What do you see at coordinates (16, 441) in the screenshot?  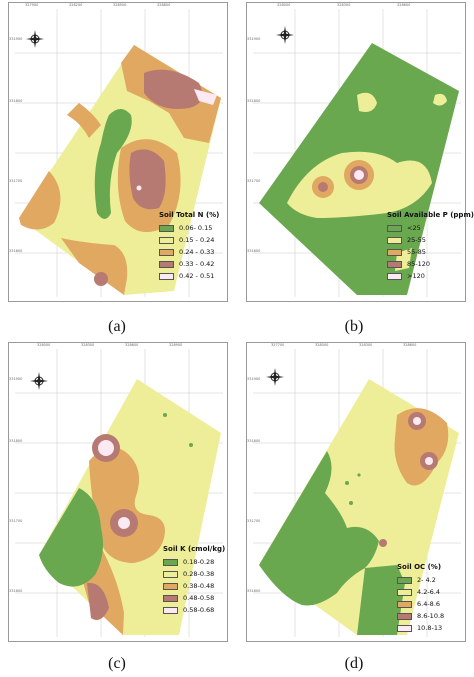 I see `left-tick-c-1: 331800` at bounding box center [16, 441].